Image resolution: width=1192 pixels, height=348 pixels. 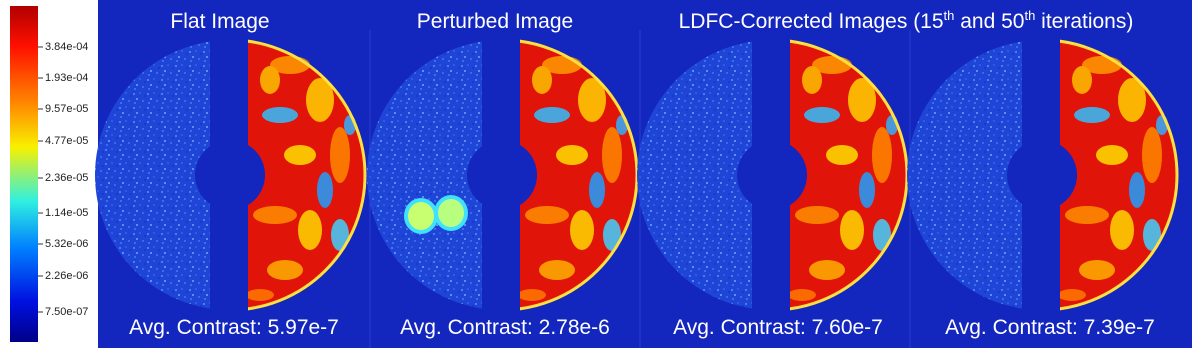 What do you see at coordinates (66, 213) in the screenshot?
I see `colorbar-tick-label: 1.14e-05` at bounding box center [66, 213].